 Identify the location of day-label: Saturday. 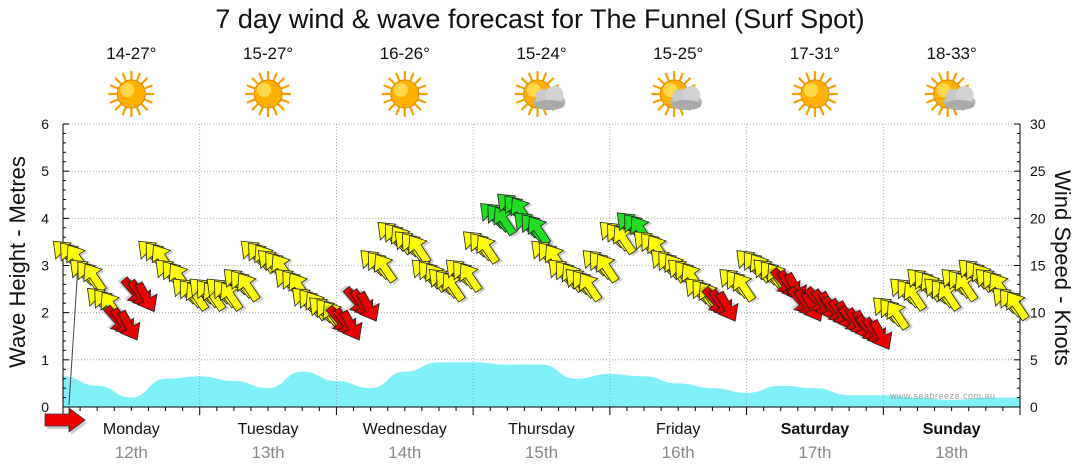
(815, 429).